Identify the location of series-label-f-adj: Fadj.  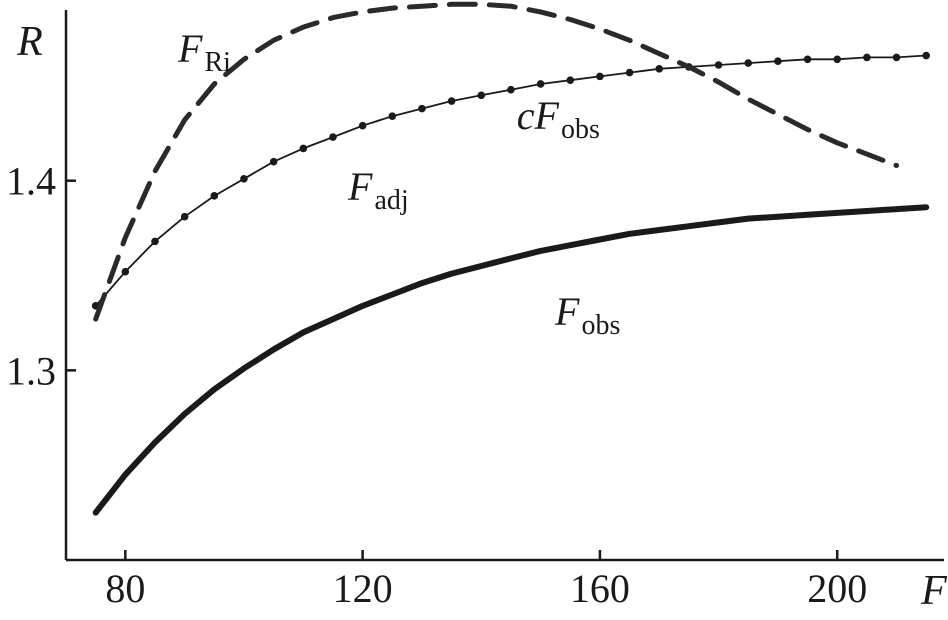
(378, 190).